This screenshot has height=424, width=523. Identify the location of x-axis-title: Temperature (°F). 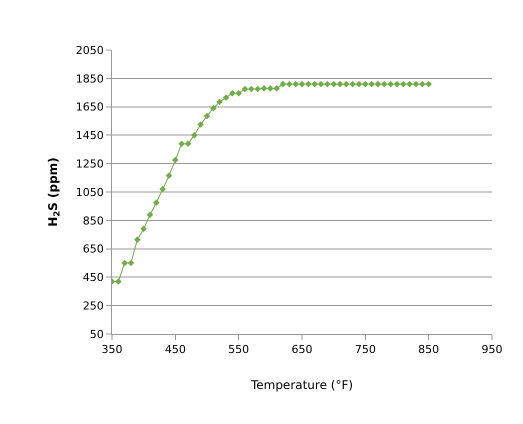
(302, 385).